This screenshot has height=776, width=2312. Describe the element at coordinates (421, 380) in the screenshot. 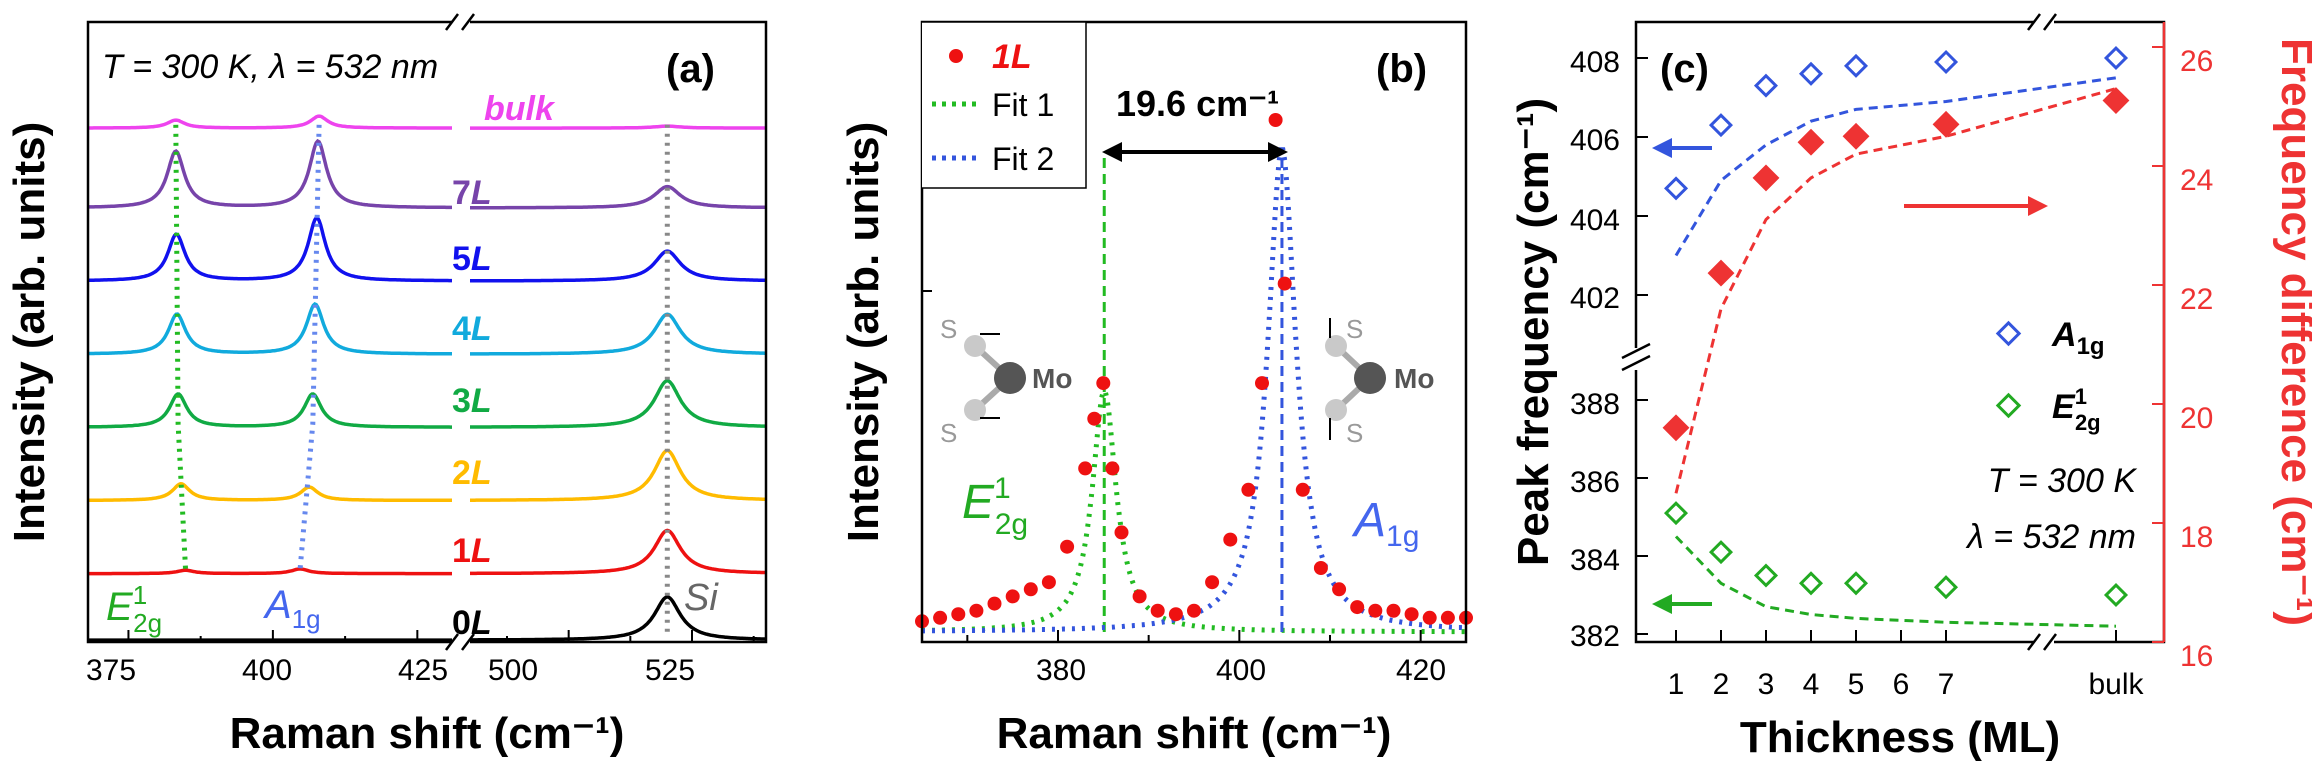

I see `panel-a-guides` at that location.